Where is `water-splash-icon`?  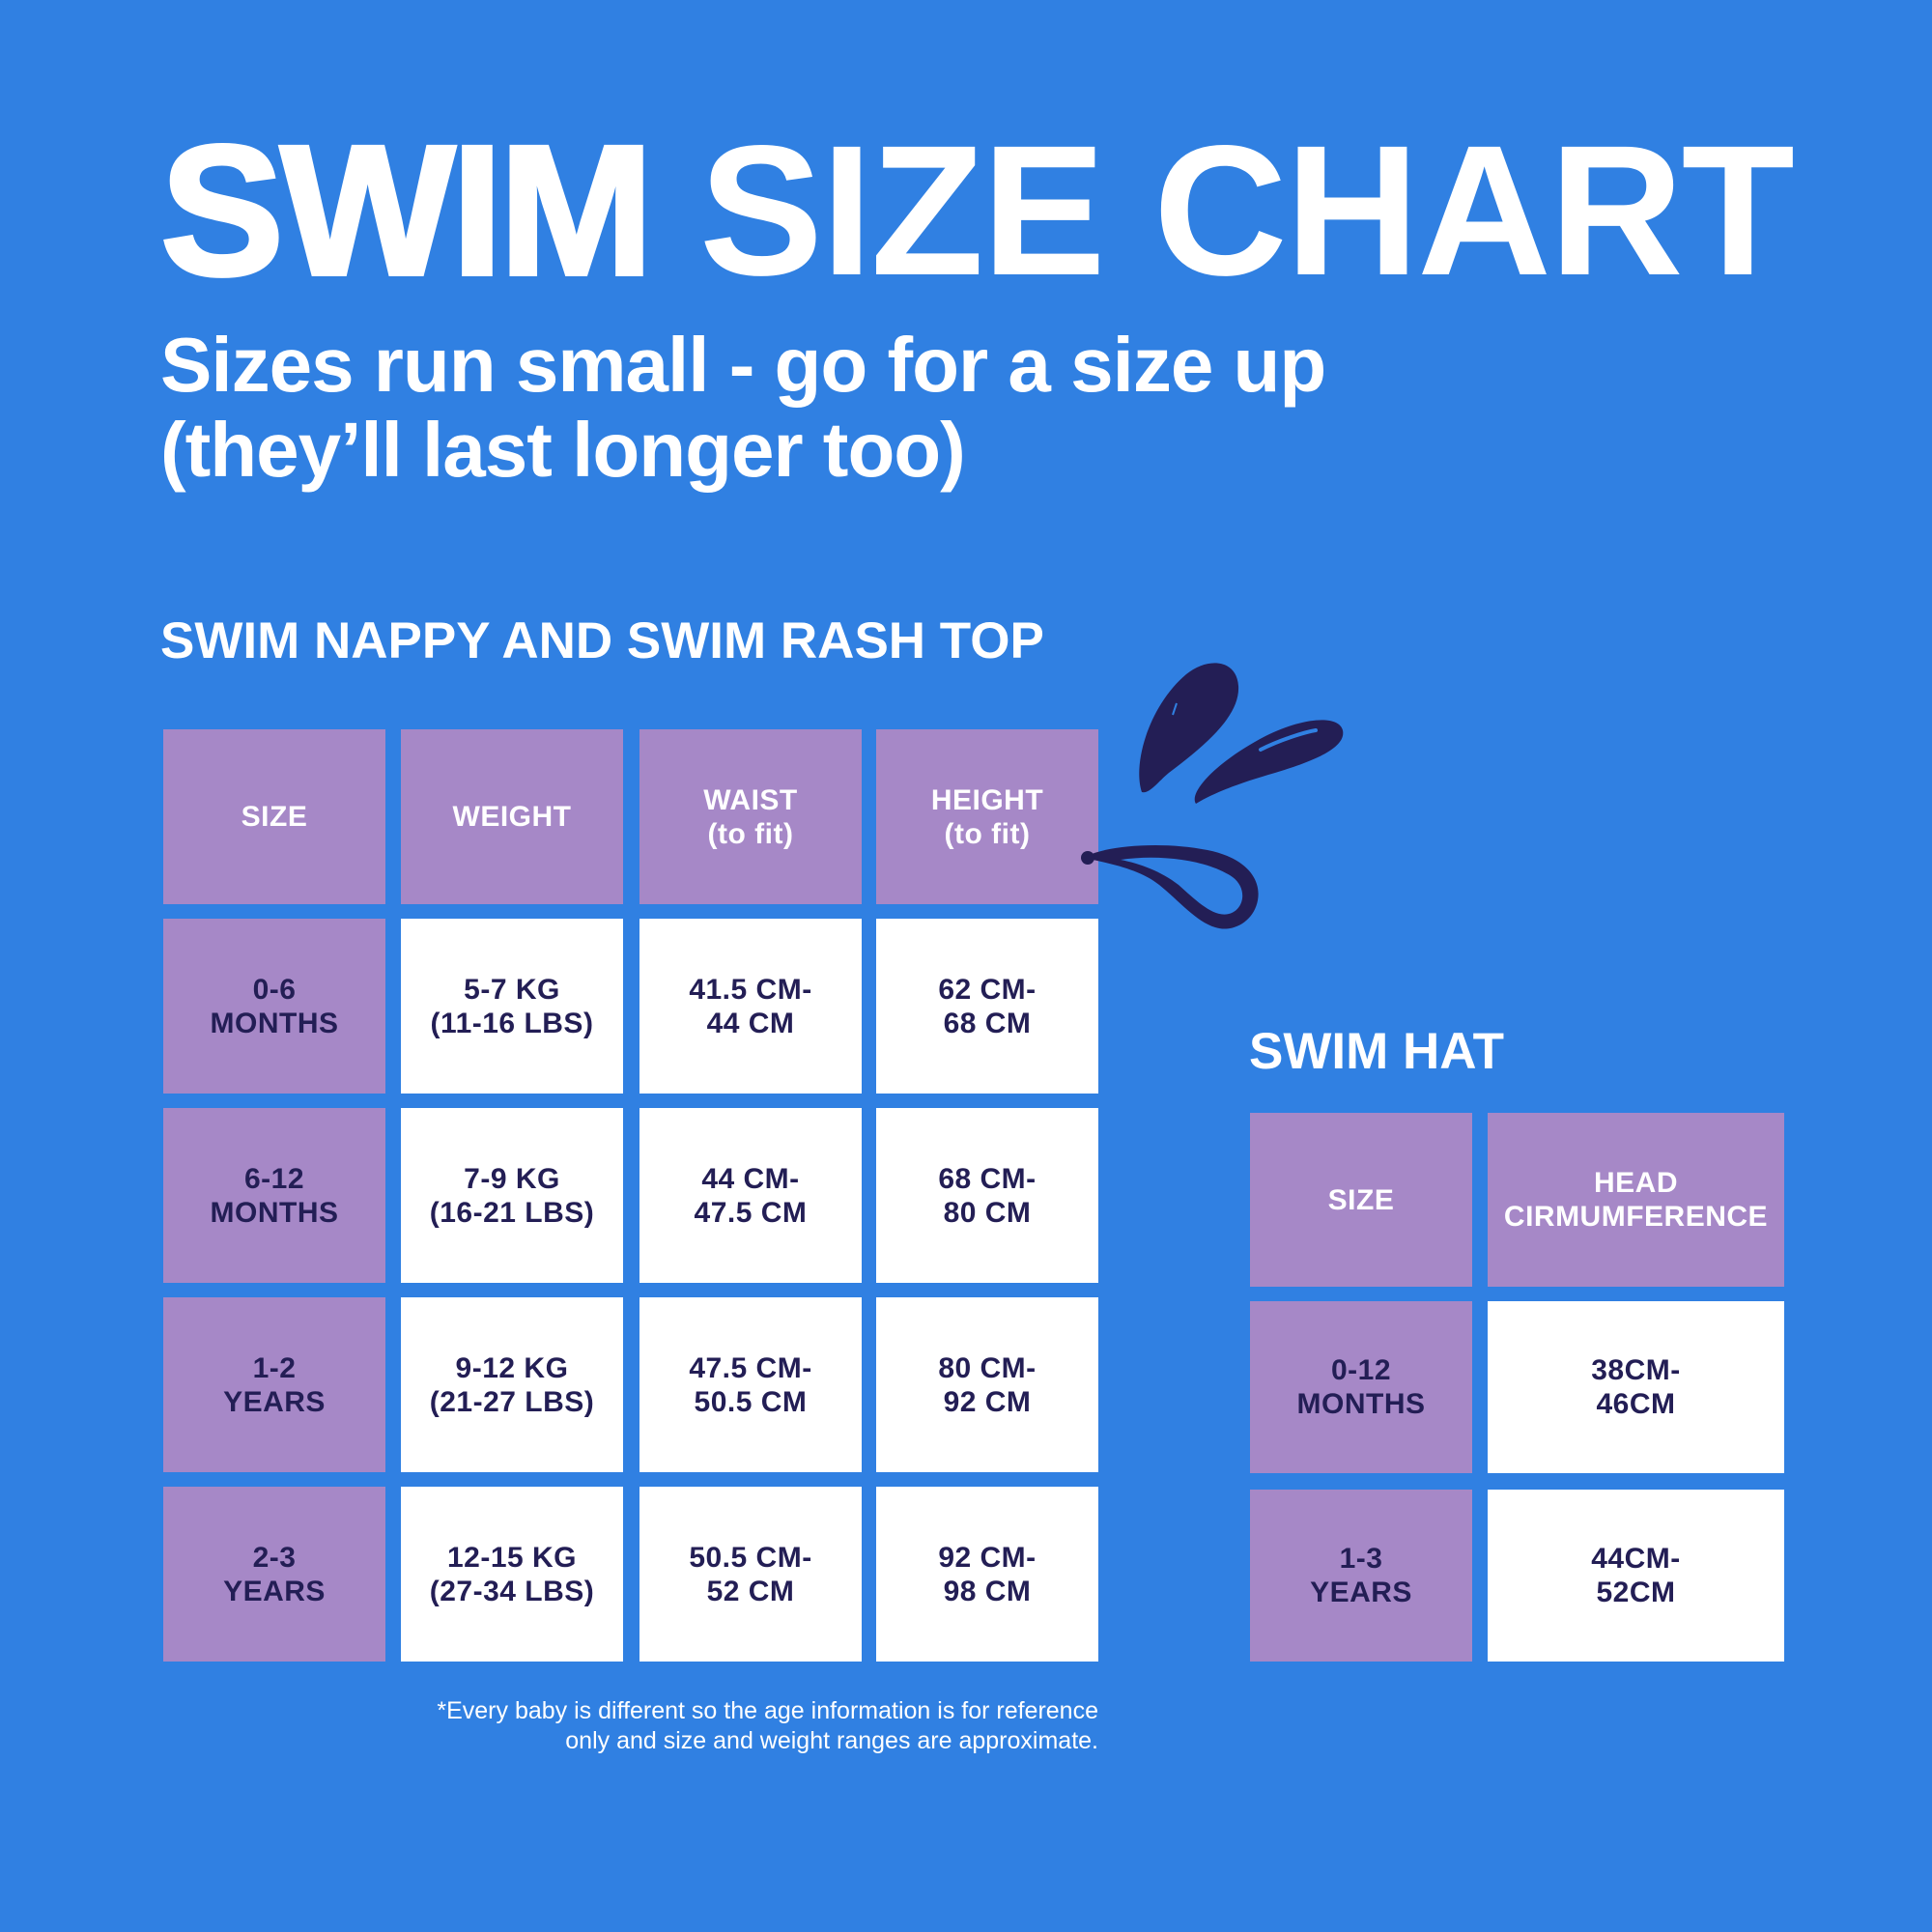
water-splash-icon is located at coordinates (1212, 796).